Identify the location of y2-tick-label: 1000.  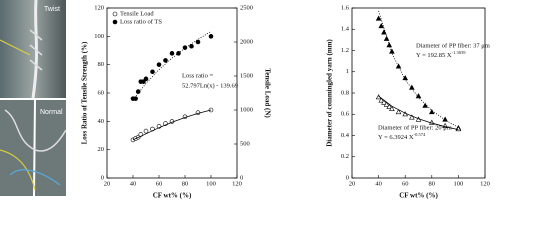
(246, 109).